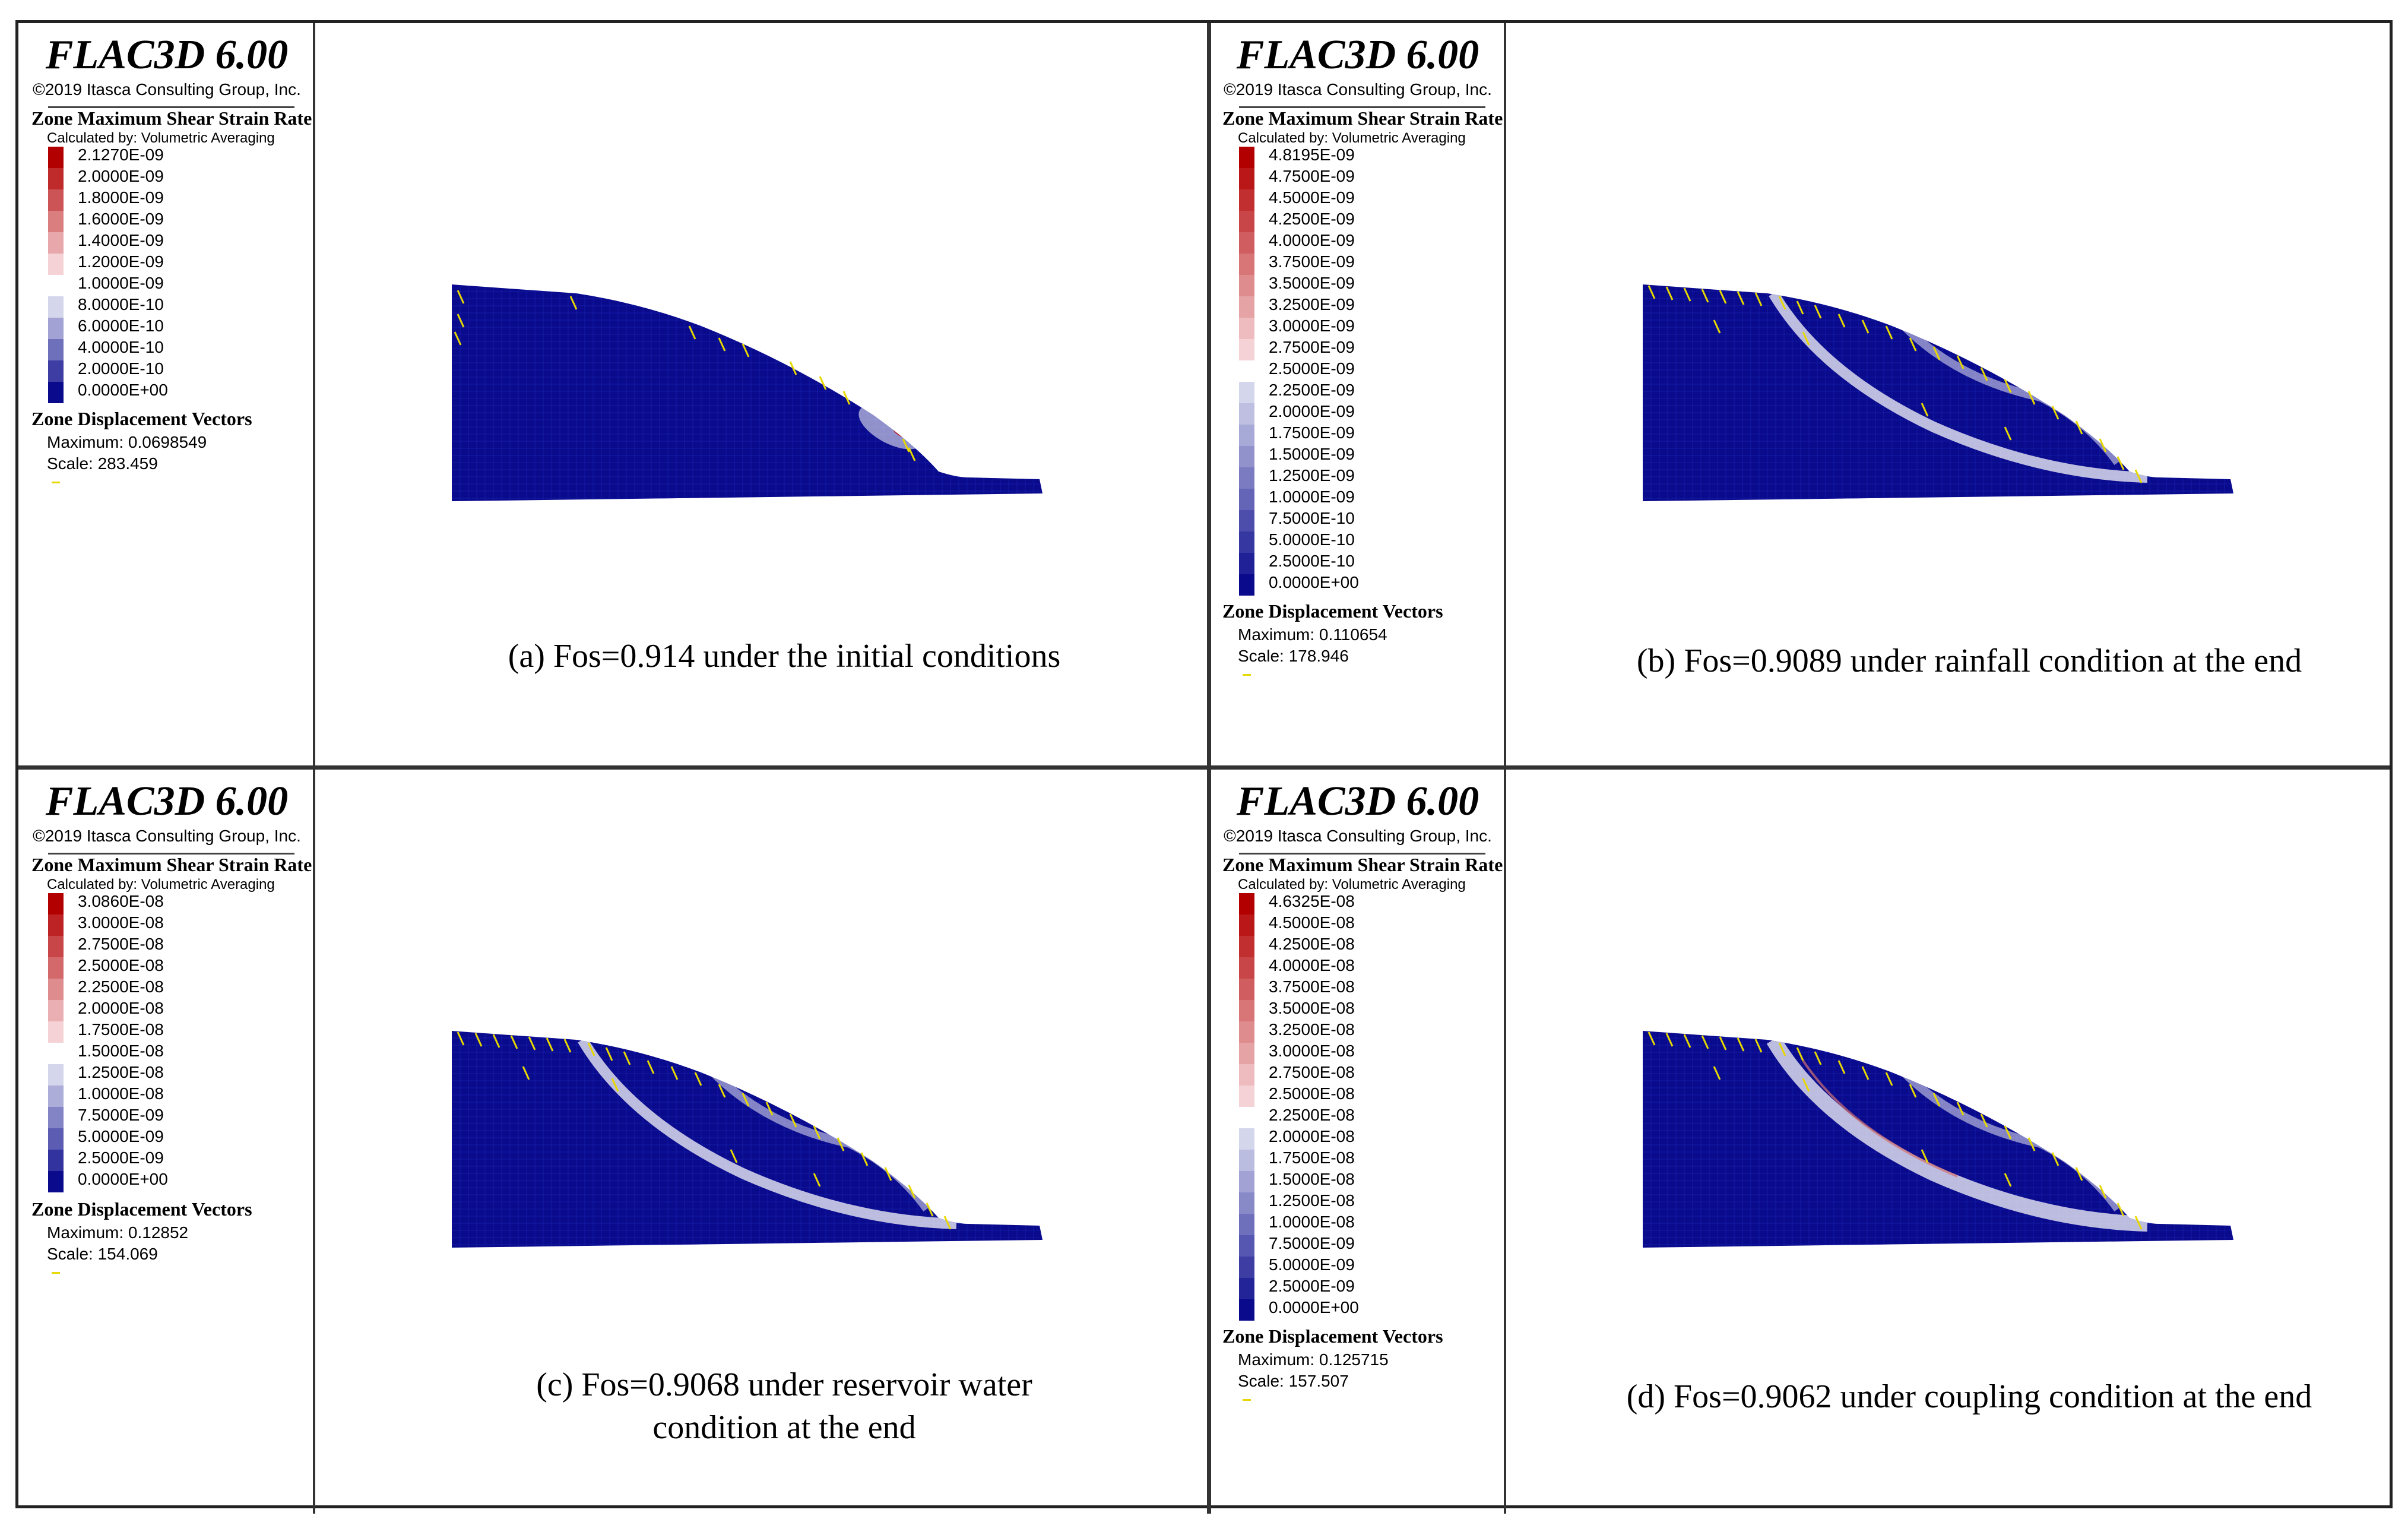 Image resolution: width=2408 pixels, height=1519 pixels. What do you see at coordinates (121, 176) in the screenshot?
I see `color-scale-label: 2.0000E-09` at bounding box center [121, 176].